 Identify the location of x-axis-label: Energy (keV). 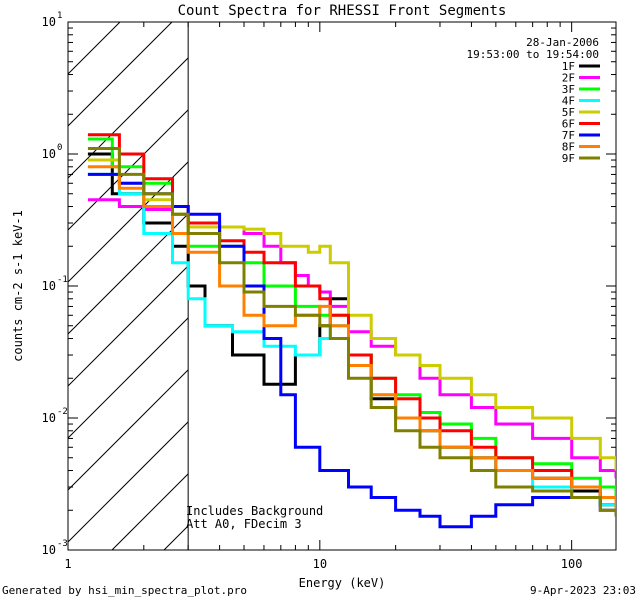
(342, 583).